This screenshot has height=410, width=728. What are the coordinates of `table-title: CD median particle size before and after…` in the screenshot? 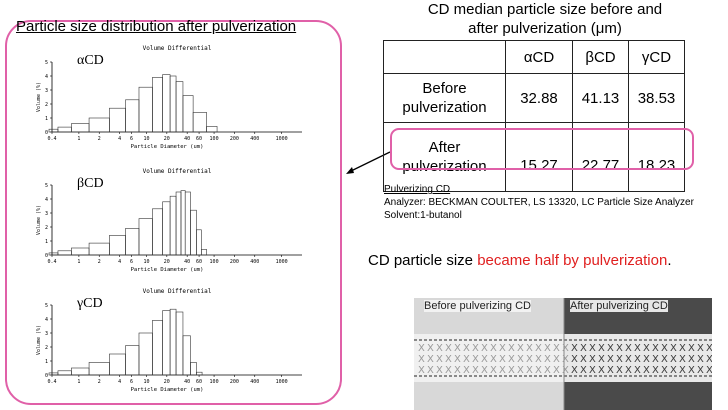 It's located at (545, 19).